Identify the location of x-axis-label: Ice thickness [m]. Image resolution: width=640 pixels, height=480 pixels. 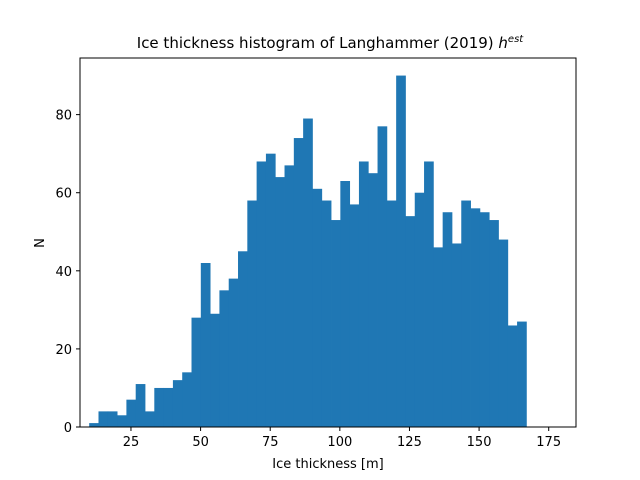
(327, 464).